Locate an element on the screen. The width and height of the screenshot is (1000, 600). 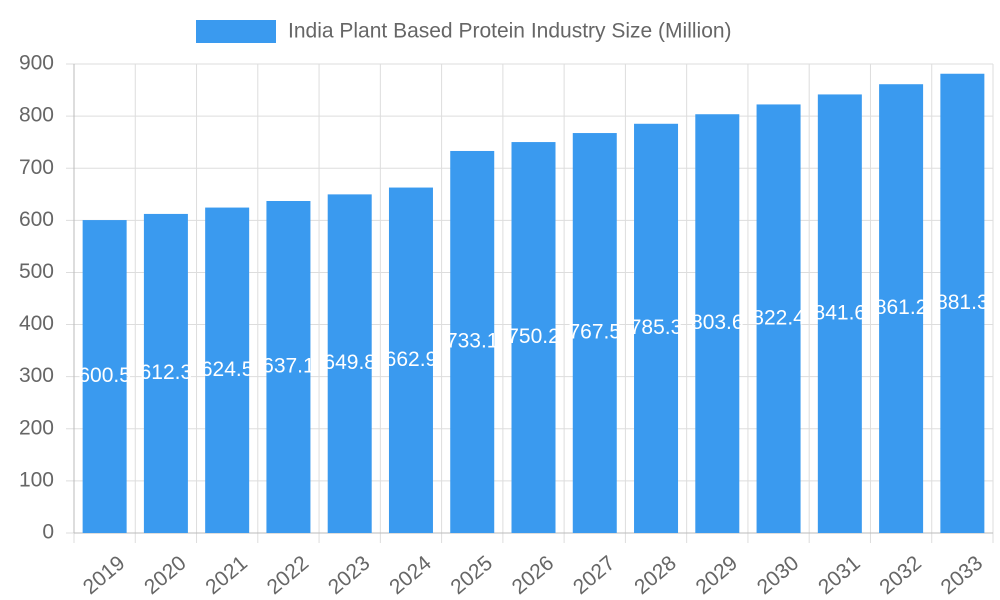
value-label: 600.5 is located at coordinates (104, 375).